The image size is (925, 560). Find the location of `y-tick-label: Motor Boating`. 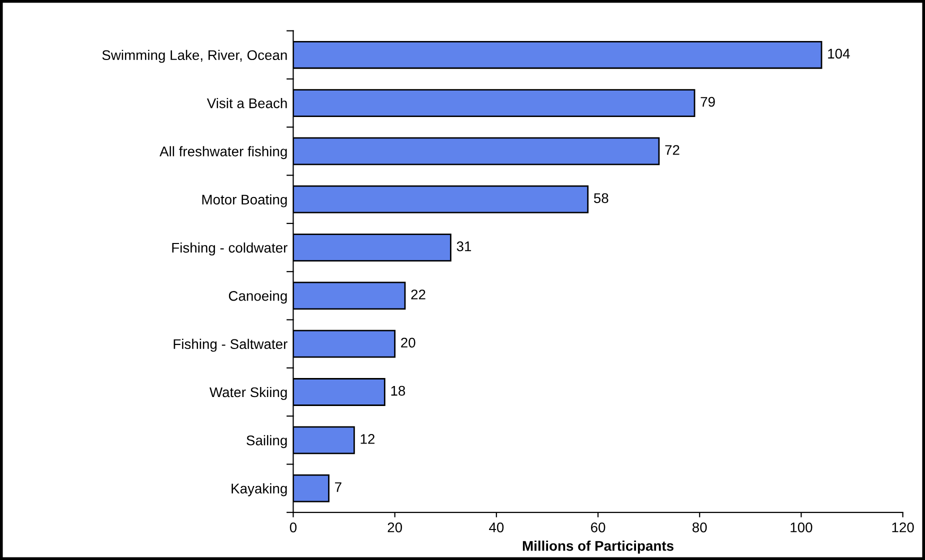

y-tick-label: Motor Boating is located at coordinates (244, 201).